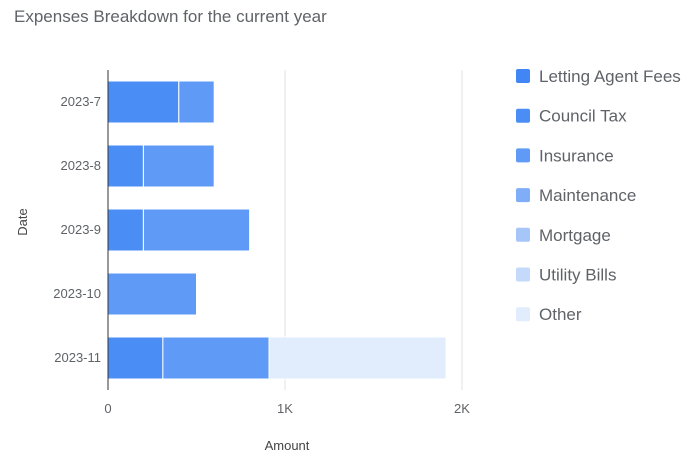  Describe the element at coordinates (577, 275) in the screenshot. I see `legend-label-5: Utility Bills` at that location.